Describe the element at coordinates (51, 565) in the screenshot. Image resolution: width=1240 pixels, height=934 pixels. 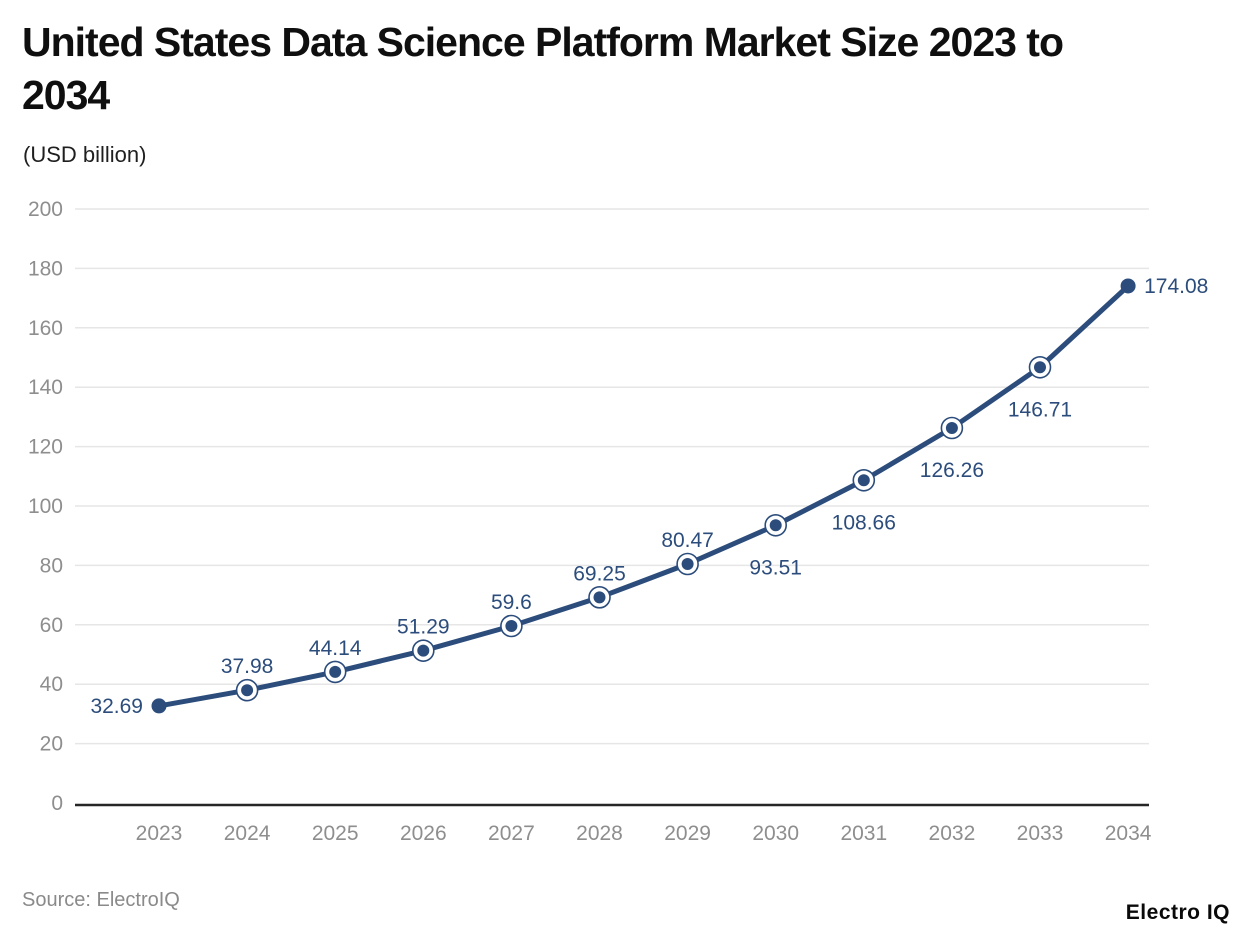
I see `y-tick-label: 80` at that location.